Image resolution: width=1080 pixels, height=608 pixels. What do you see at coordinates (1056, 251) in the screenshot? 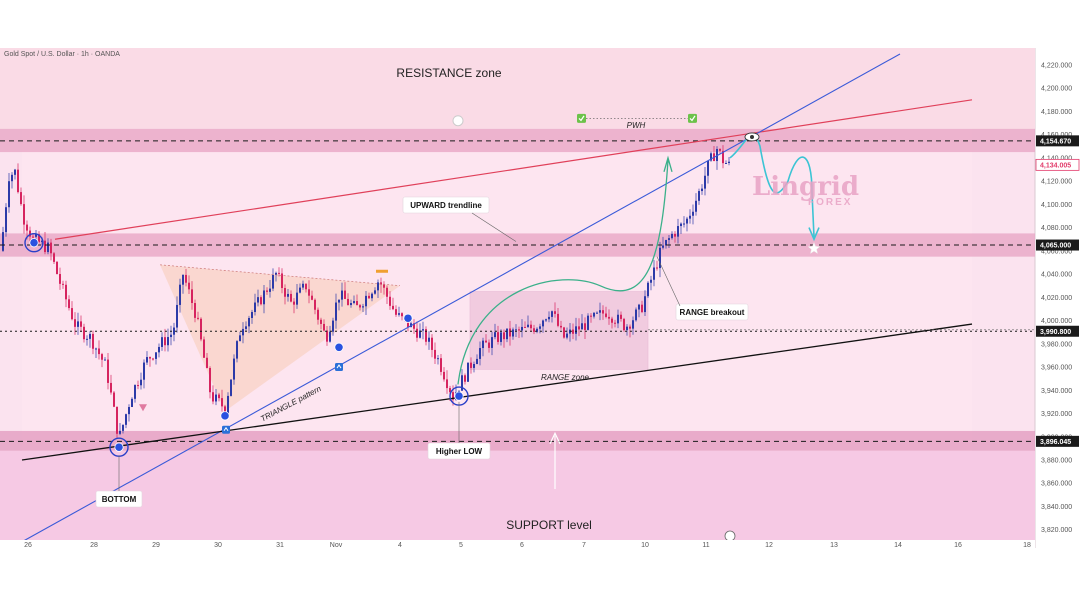
I see `y-tick-label: 4,060.000` at bounding box center [1056, 251].